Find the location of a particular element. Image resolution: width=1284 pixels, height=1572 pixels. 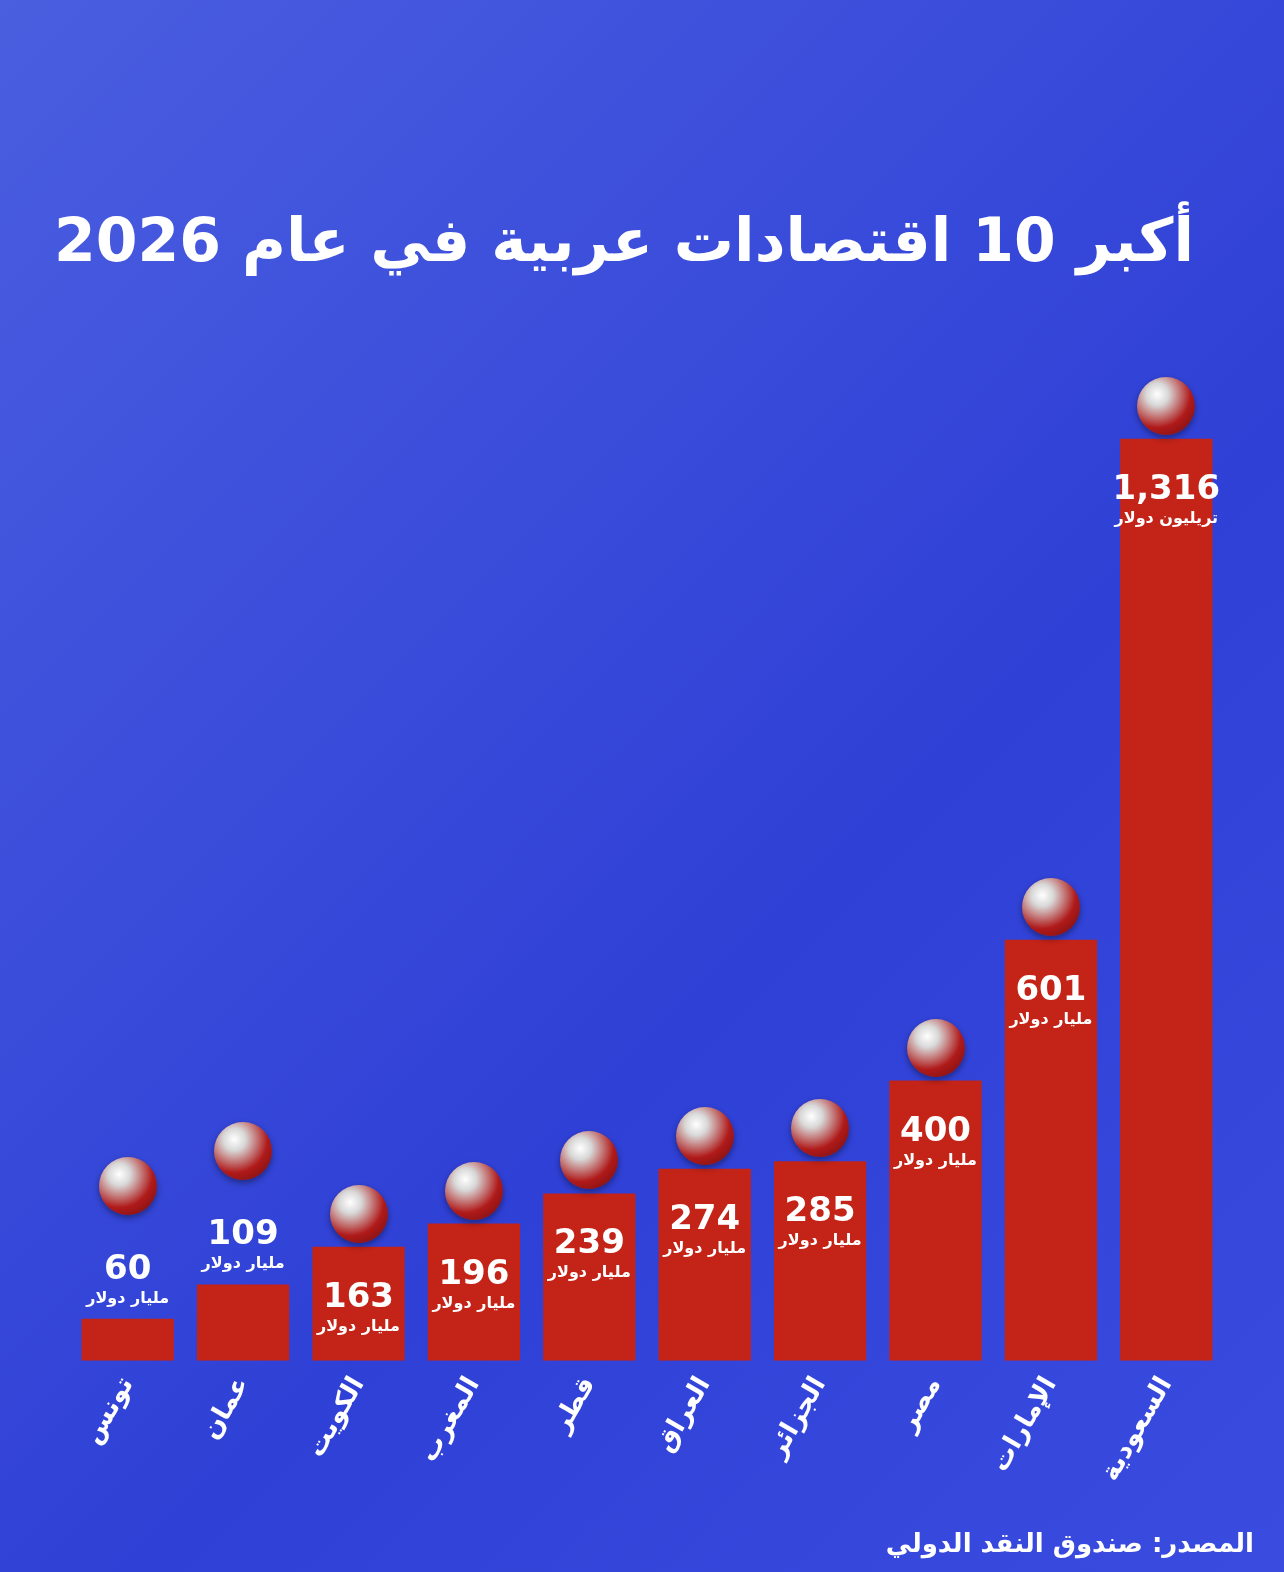

x-tick-label: قطر is located at coordinates (573, 1405).